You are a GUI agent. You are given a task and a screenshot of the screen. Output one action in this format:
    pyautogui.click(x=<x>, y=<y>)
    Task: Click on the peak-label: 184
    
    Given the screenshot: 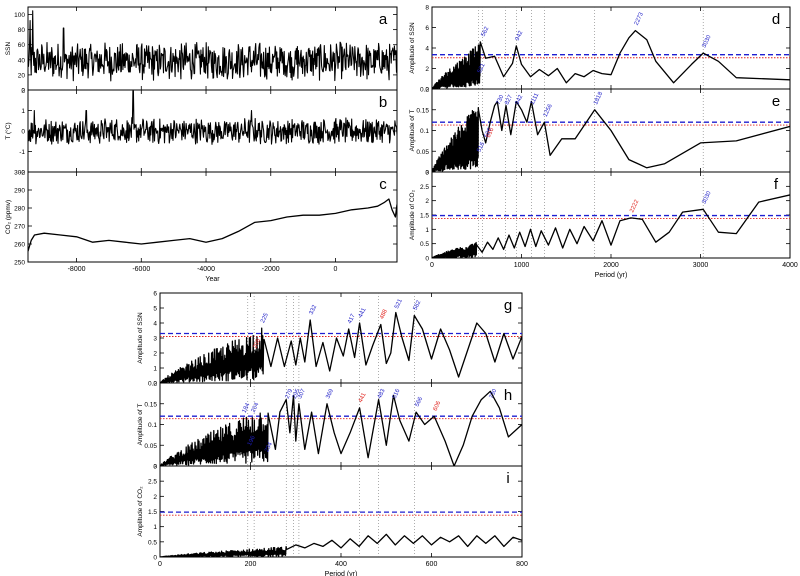 What is the action you would take?
    pyautogui.click(x=247, y=408)
    